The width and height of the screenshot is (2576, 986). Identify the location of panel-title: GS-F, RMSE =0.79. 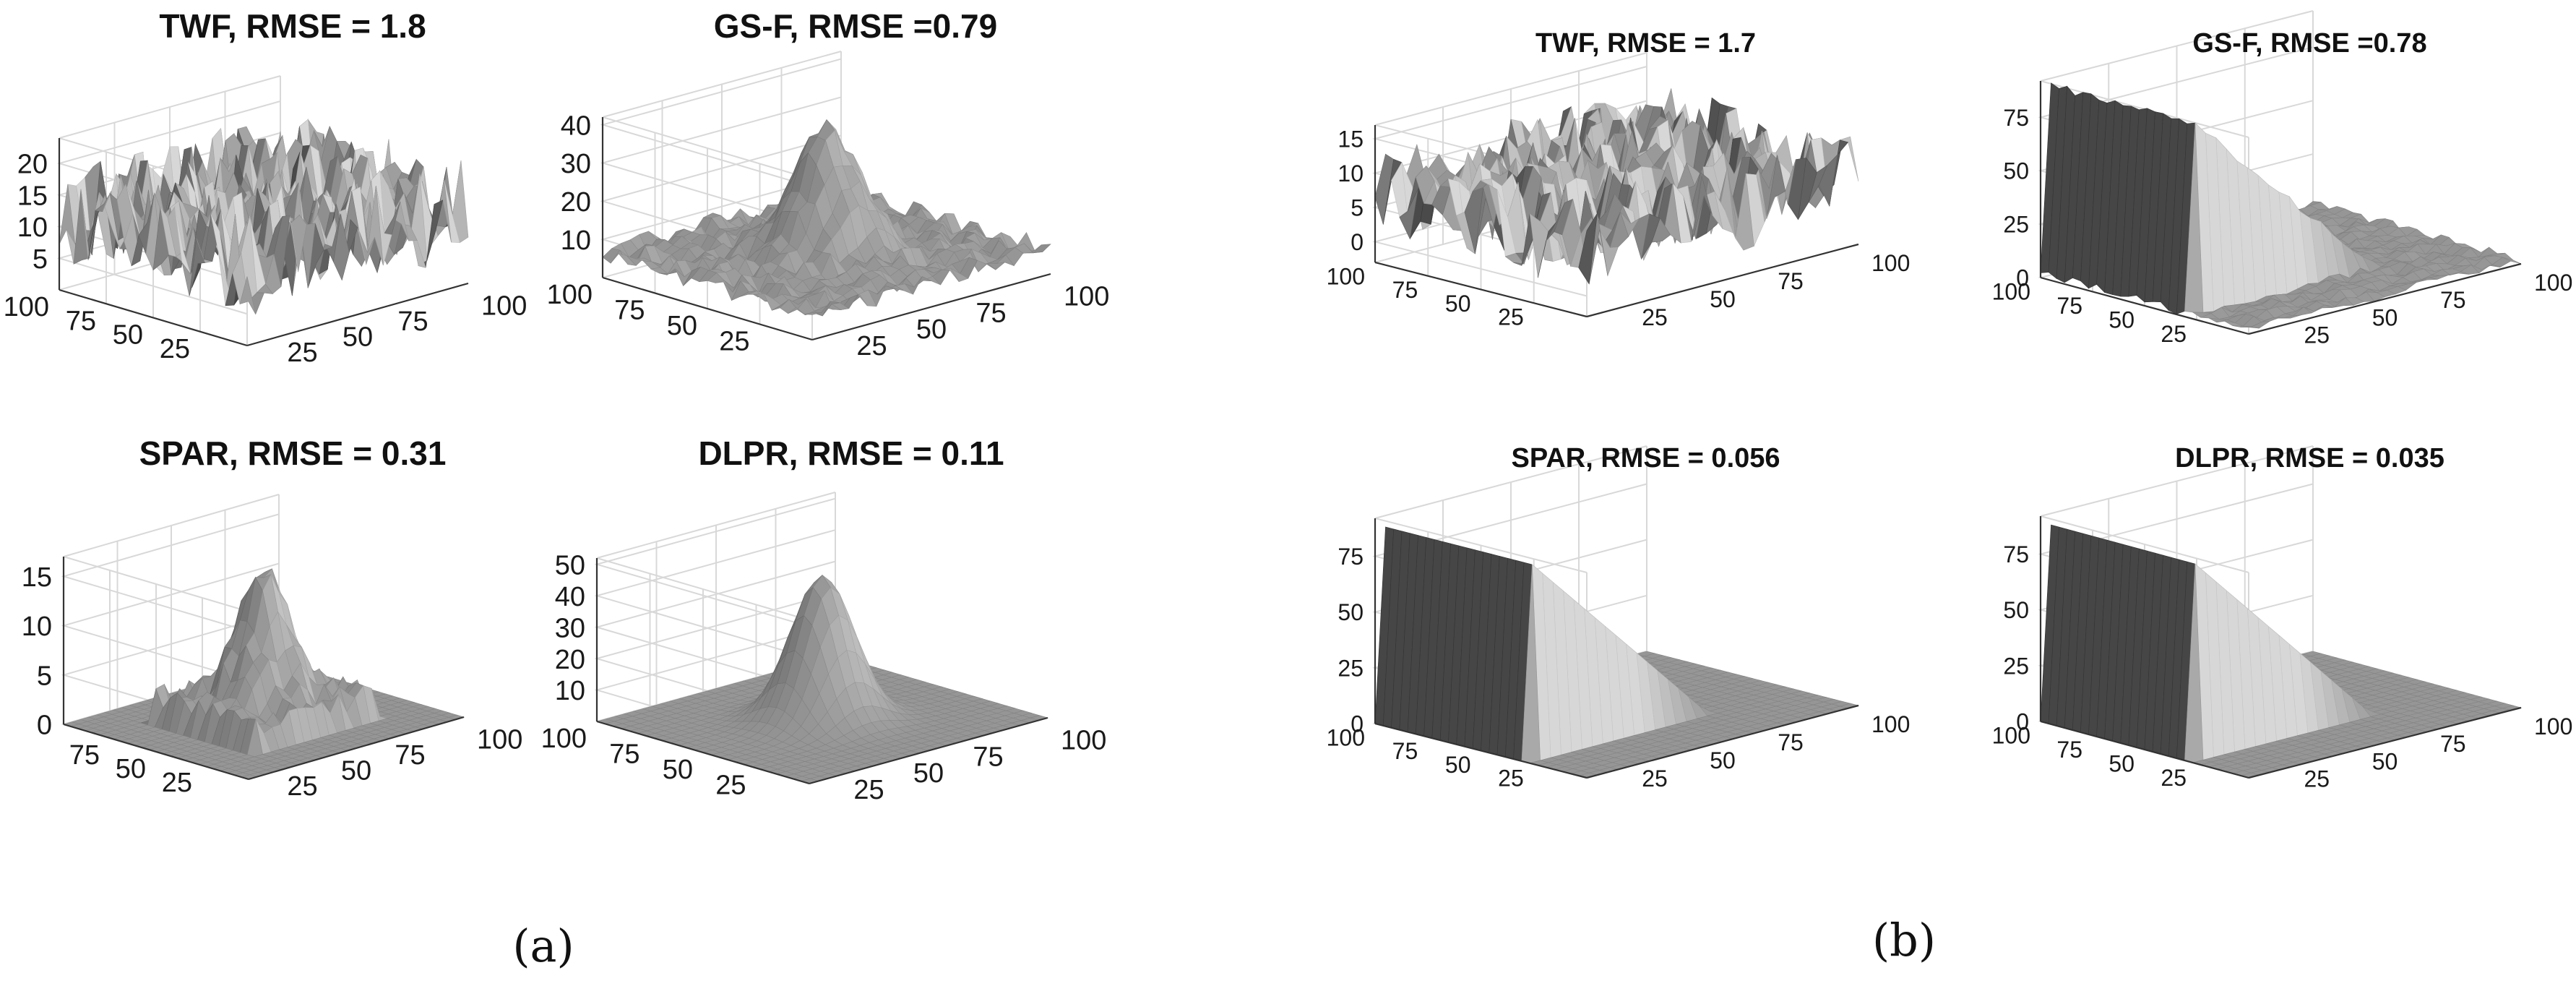
(855, 26).